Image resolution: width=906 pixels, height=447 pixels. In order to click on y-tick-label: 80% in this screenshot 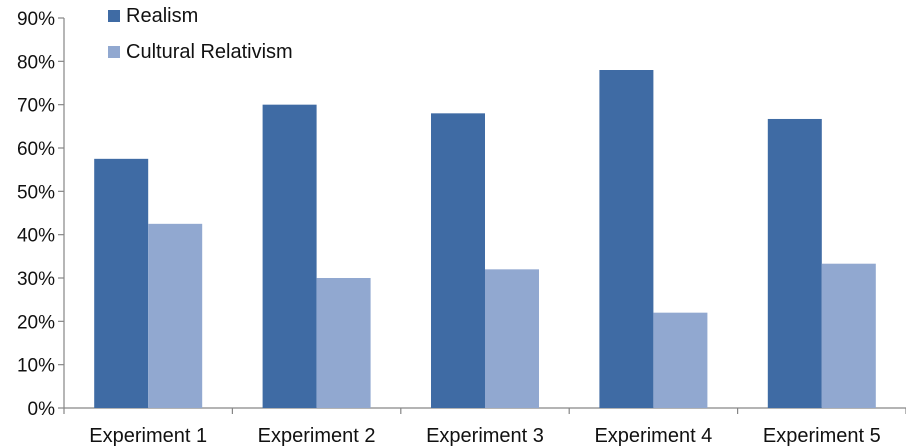, I will do `click(36, 62)`.